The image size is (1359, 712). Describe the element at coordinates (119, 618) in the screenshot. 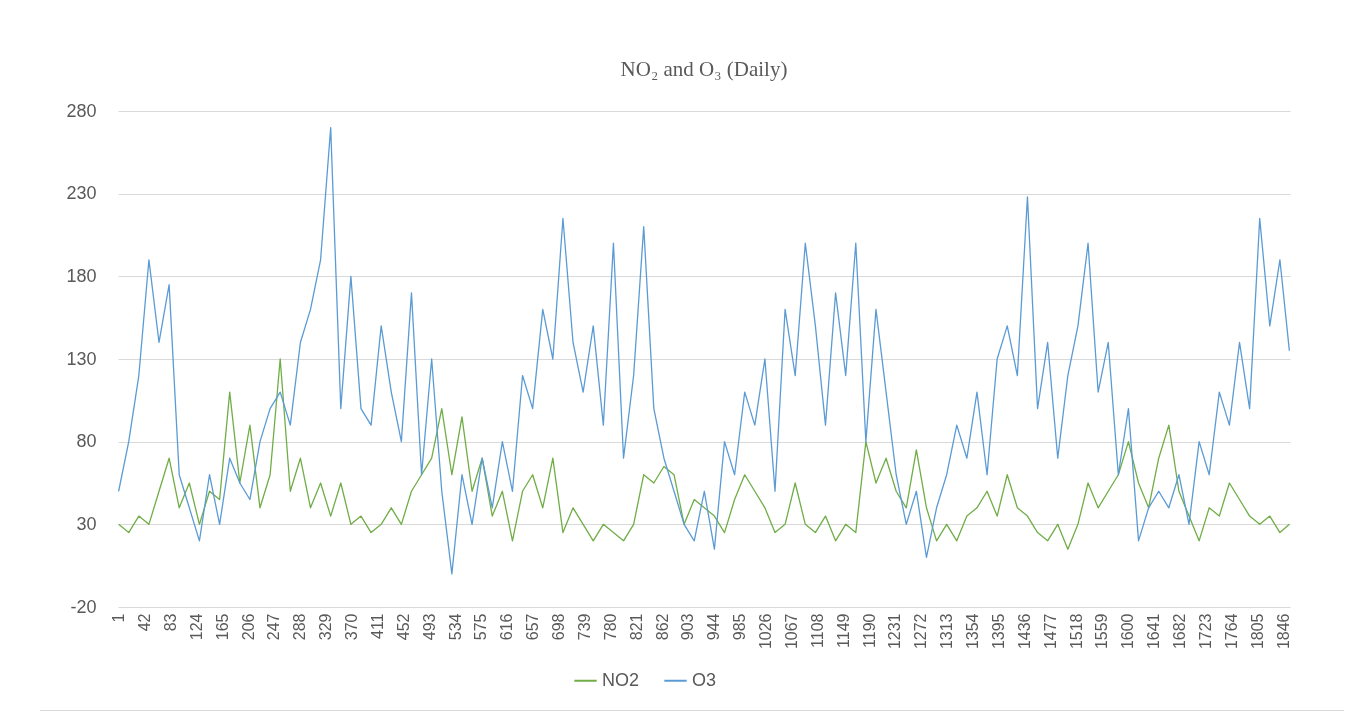

I see `x-tick-label: 1` at that location.